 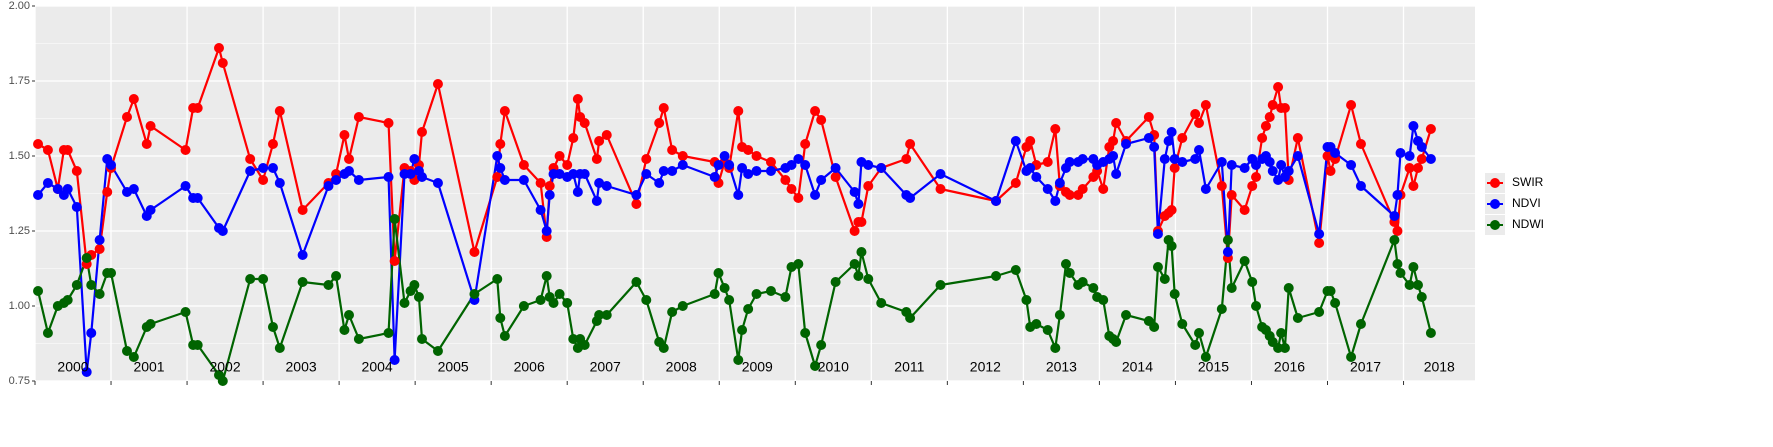 I want to click on x-tick-label: 2016, so click(x=1289, y=367).